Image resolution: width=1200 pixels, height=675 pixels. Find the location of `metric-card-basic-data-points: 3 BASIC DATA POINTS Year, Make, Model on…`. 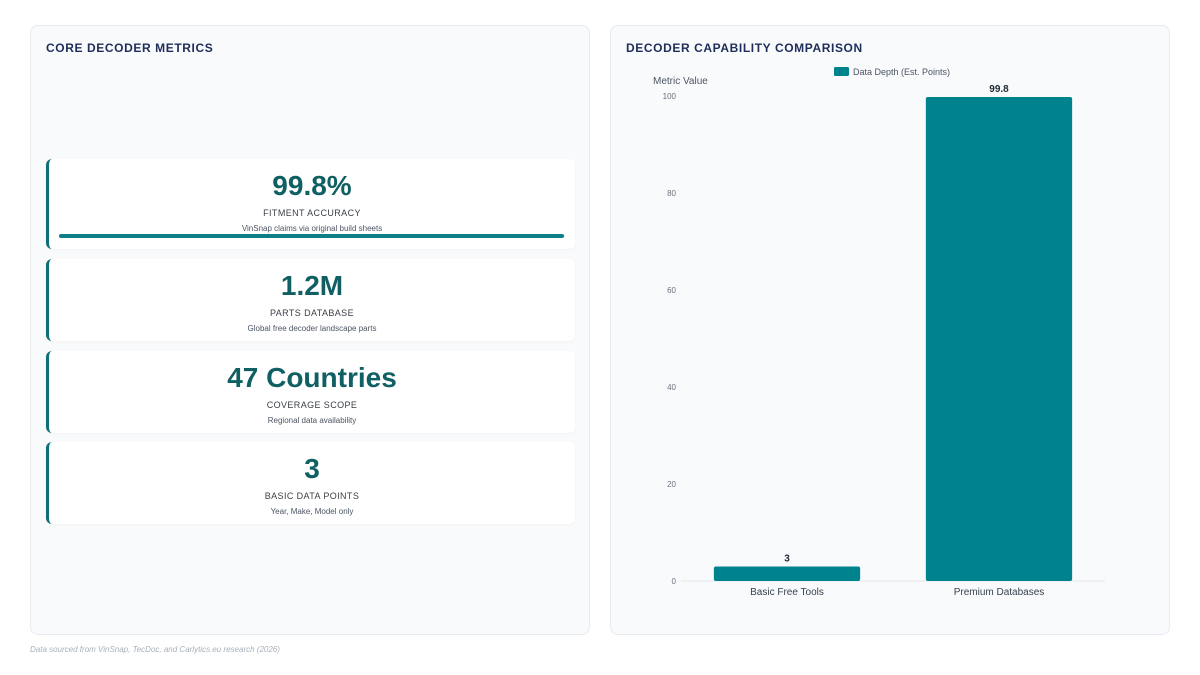

metric-card-basic-data-points: 3 BASIC DATA POINTS Year, Make, Model on… is located at coordinates (310, 483).